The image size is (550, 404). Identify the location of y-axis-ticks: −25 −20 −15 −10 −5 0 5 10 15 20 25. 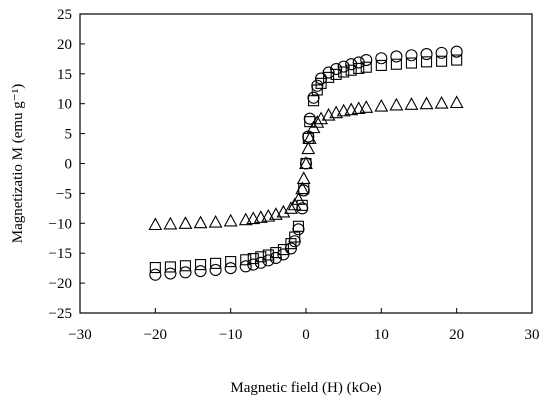
(67, 164).